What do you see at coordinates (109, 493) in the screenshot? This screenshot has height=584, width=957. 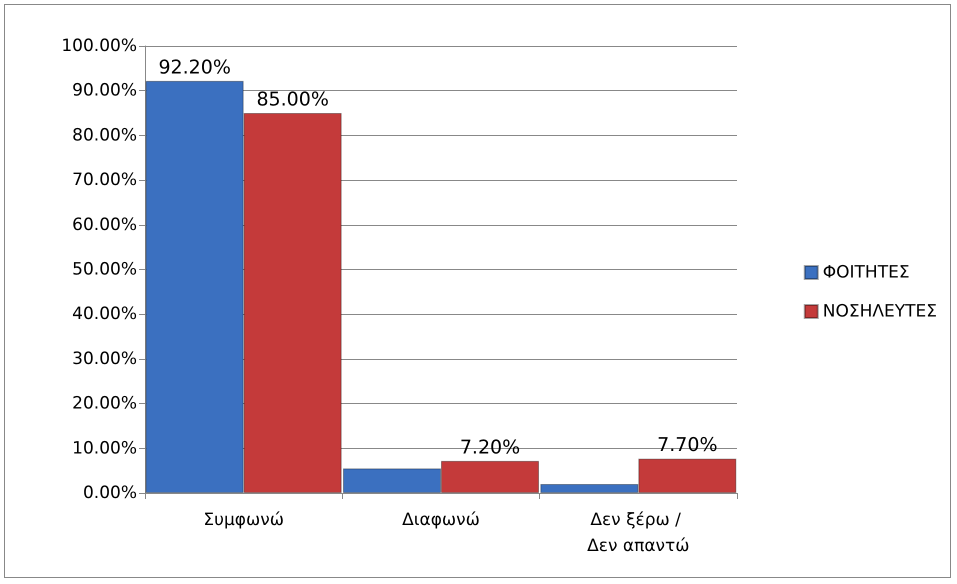 I see `y-tick-label: 0.00%` at bounding box center [109, 493].